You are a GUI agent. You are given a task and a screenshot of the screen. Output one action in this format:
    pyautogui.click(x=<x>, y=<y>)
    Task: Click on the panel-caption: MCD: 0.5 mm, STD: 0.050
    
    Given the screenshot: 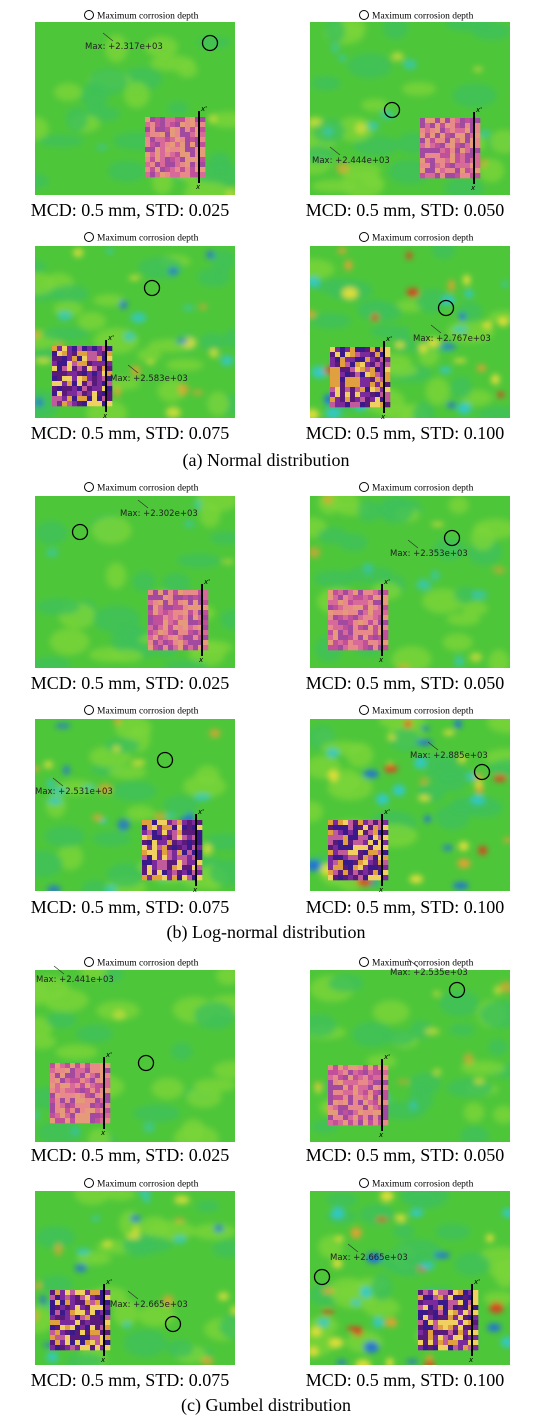 What is the action you would take?
    pyautogui.click(x=405, y=1155)
    